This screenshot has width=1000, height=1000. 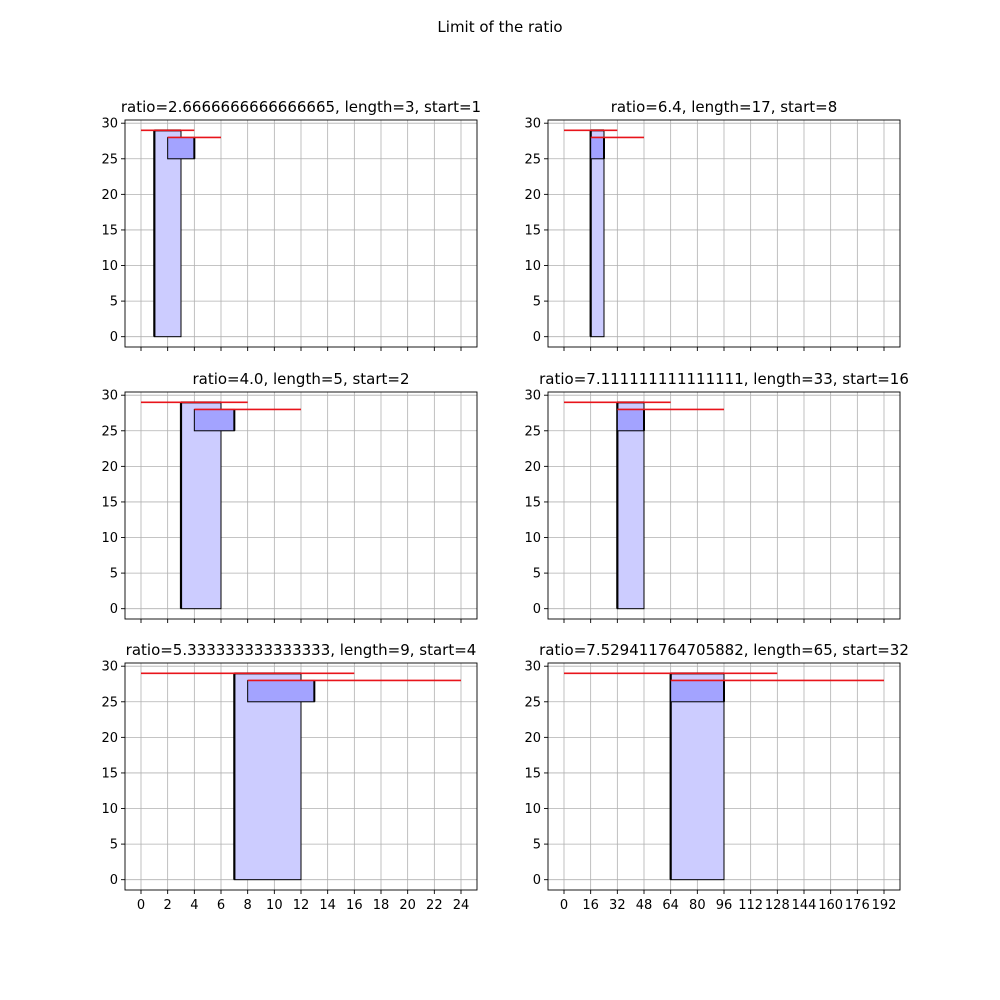 I want to click on x-tick-label: 80, so click(x=697, y=905).